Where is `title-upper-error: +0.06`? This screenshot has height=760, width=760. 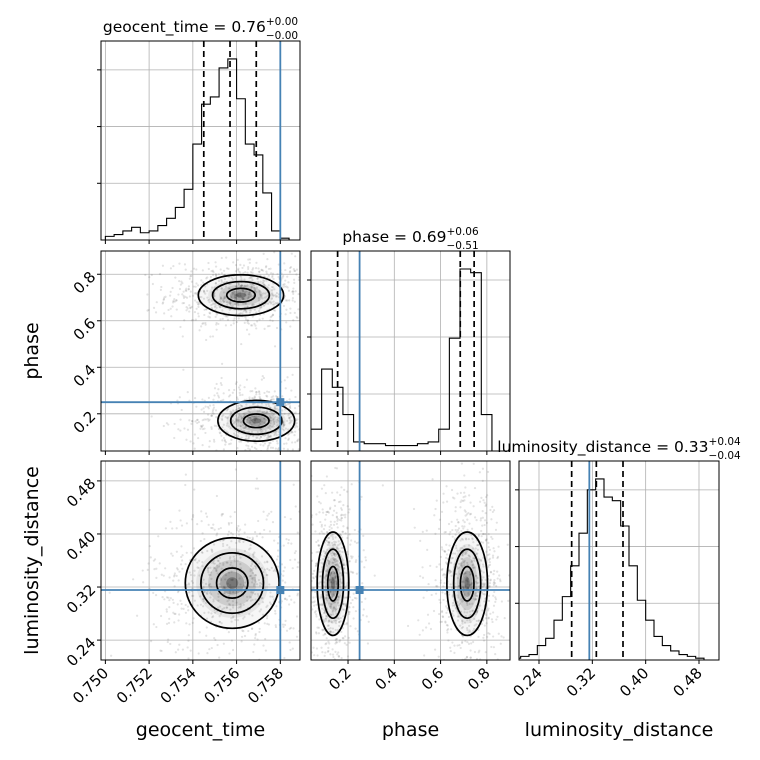
title-upper-error: +0.06 is located at coordinates (462, 232).